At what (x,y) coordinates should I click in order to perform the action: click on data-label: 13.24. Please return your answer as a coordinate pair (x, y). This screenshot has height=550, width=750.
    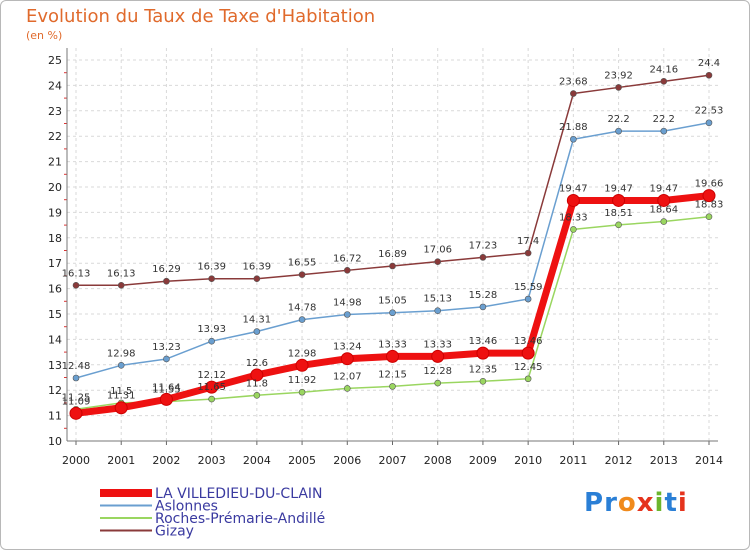
    Looking at the image, I should click on (347, 347).